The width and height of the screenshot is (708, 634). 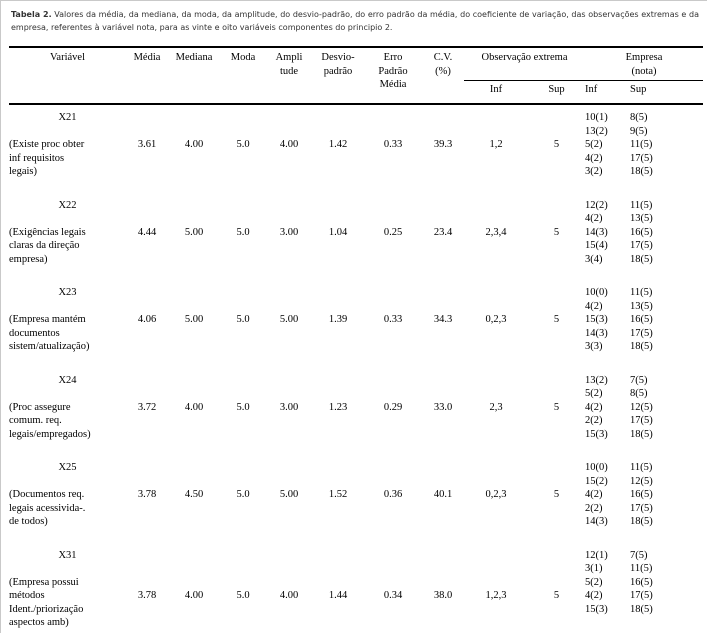 What do you see at coordinates (356, 458) in the screenshot?
I see `table-row: X25 10(0) 11(5)` at bounding box center [356, 458].